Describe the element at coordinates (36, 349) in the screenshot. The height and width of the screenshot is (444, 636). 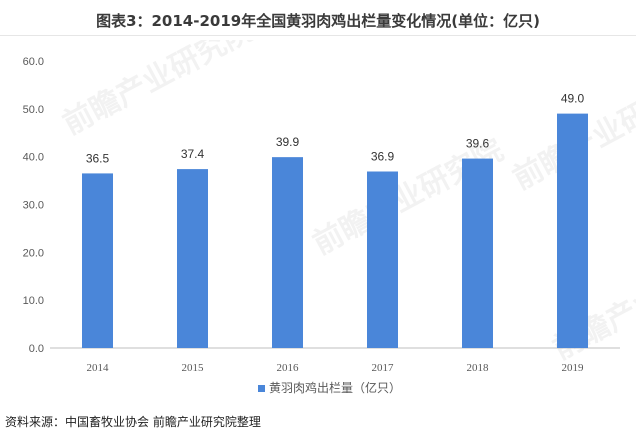
I see `y-tick-label: 0.0` at that location.